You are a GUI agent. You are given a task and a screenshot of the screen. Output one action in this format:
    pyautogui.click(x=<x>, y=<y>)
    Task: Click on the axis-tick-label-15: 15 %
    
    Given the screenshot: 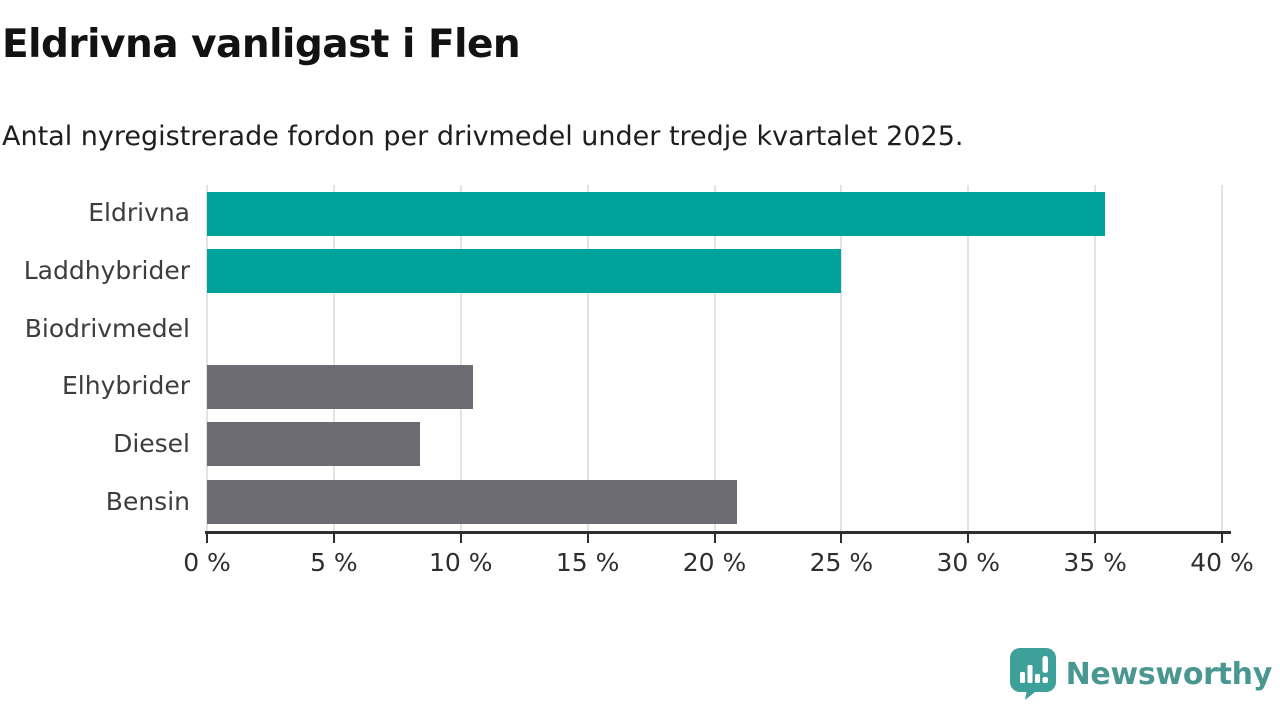 What is the action you would take?
    pyautogui.click(x=587, y=562)
    